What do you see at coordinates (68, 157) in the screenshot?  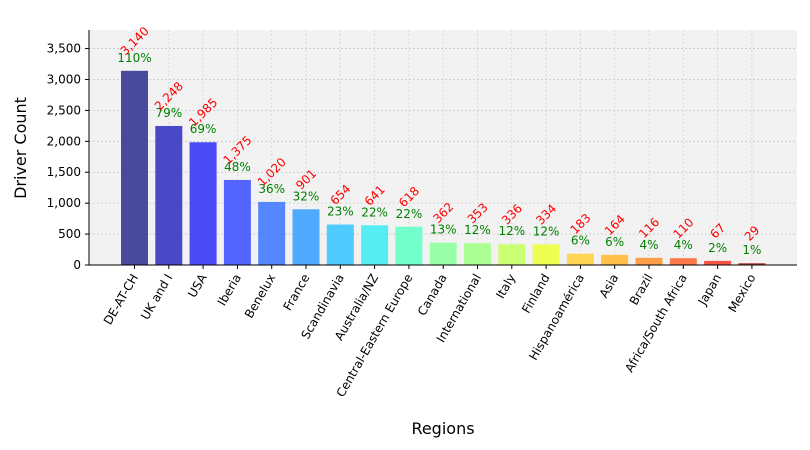 I see `y-axis-ticks: 0 500 1,000 1,500 2,000 2,500 3,000 3,500` at bounding box center [68, 157].